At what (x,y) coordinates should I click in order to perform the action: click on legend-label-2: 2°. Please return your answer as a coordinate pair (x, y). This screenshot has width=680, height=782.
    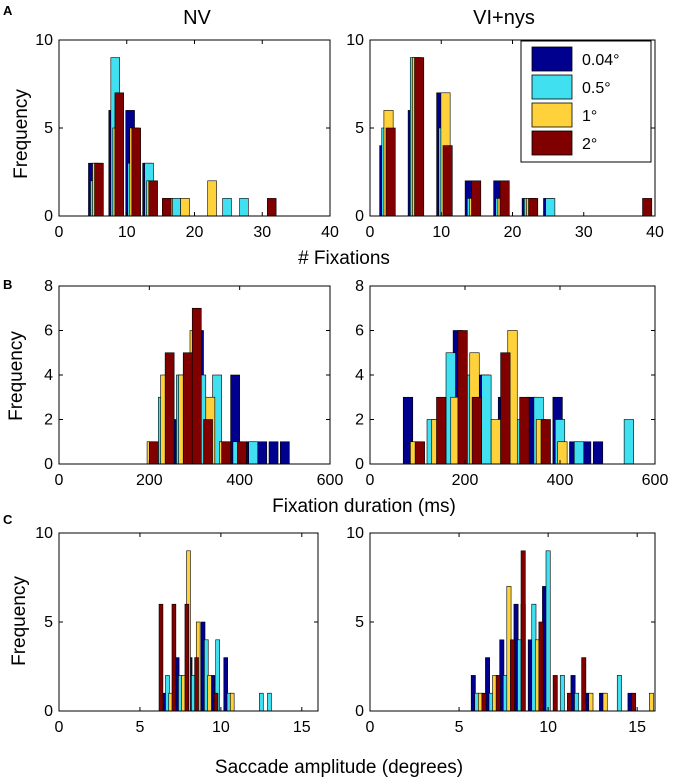
    Looking at the image, I should click on (589, 144).